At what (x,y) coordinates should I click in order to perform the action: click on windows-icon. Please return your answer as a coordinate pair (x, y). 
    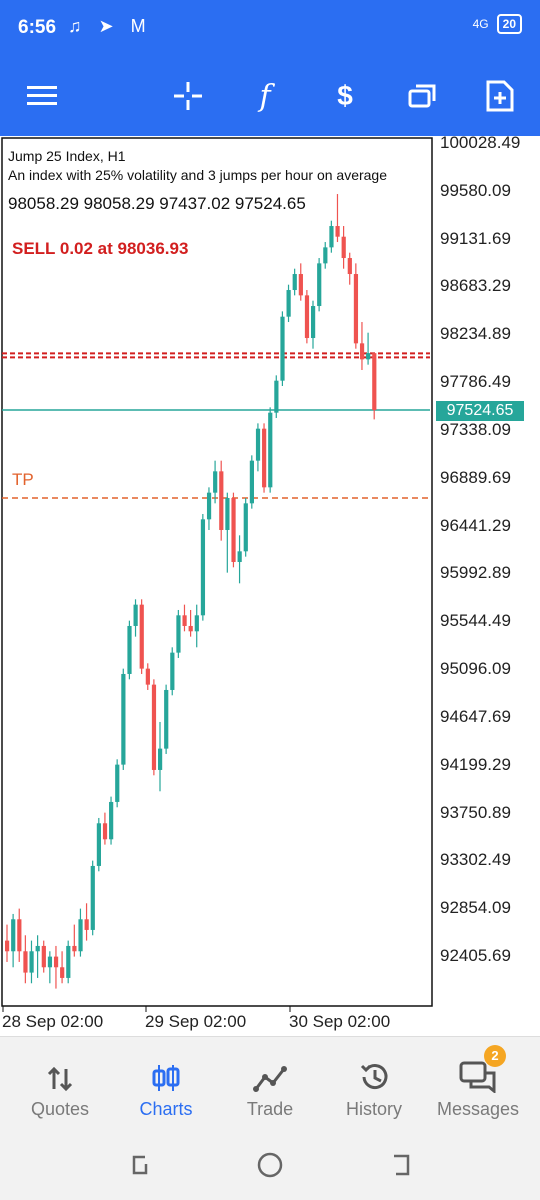
    Looking at the image, I should click on (422, 96).